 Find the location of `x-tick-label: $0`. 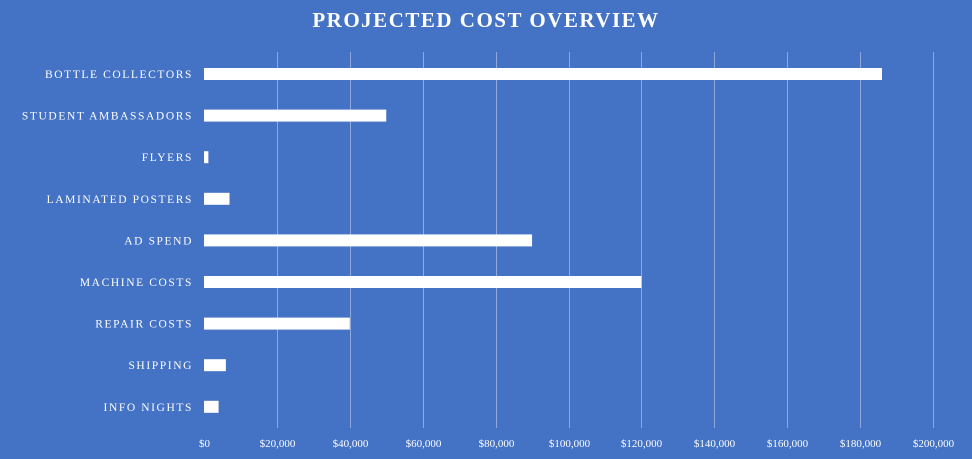

x-tick-label: $0 is located at coordinates (205, 444).